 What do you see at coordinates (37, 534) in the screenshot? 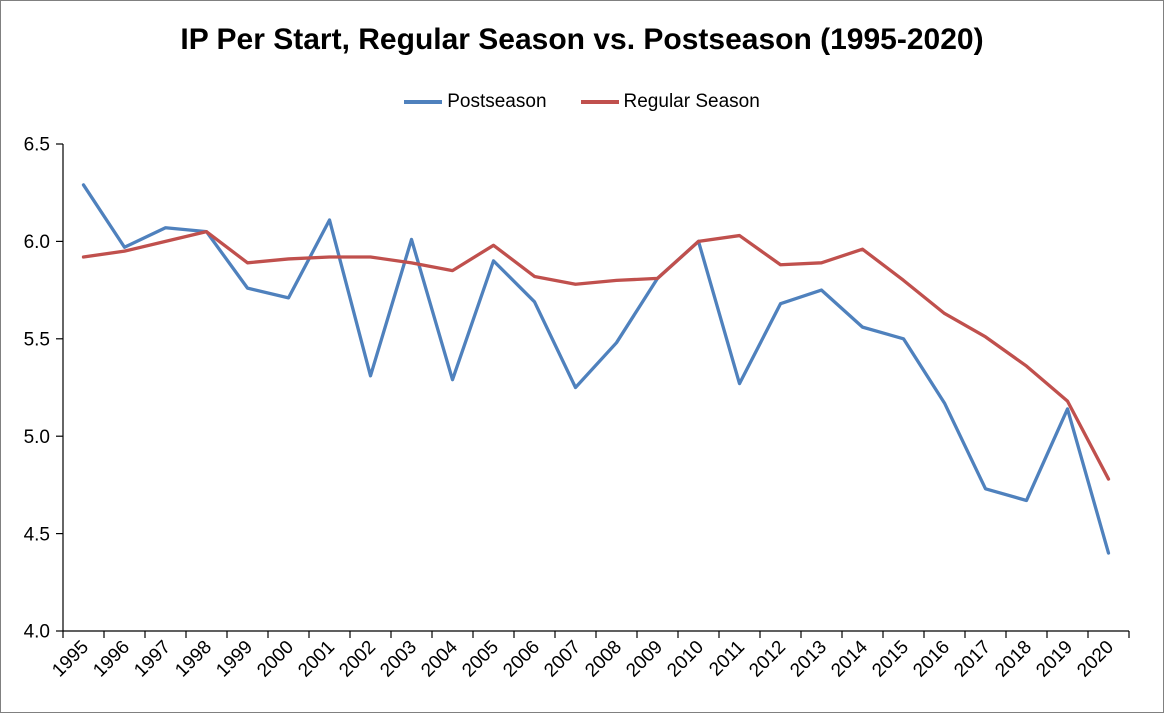
I see `y-tick-label: 4.5` at bounding box center [37, 534].